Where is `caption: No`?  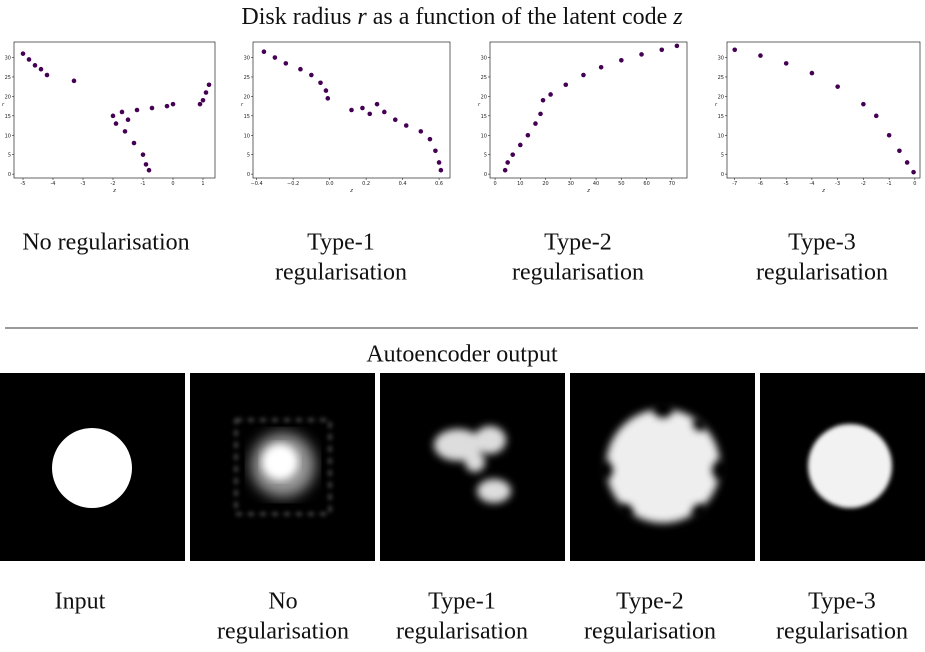 caption: No is located at coordinates (282, 602).